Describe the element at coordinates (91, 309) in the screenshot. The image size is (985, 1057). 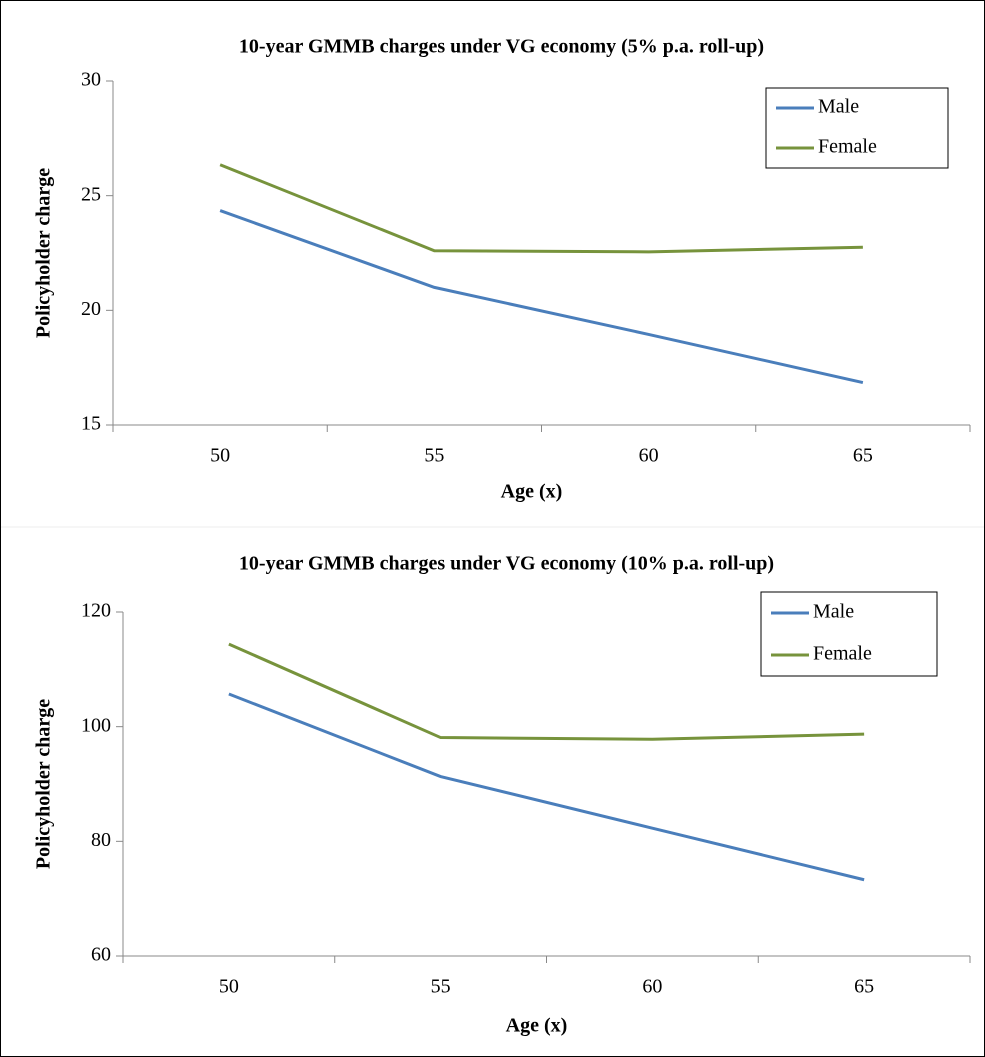
I see `y-tick-label: 20` at that location.